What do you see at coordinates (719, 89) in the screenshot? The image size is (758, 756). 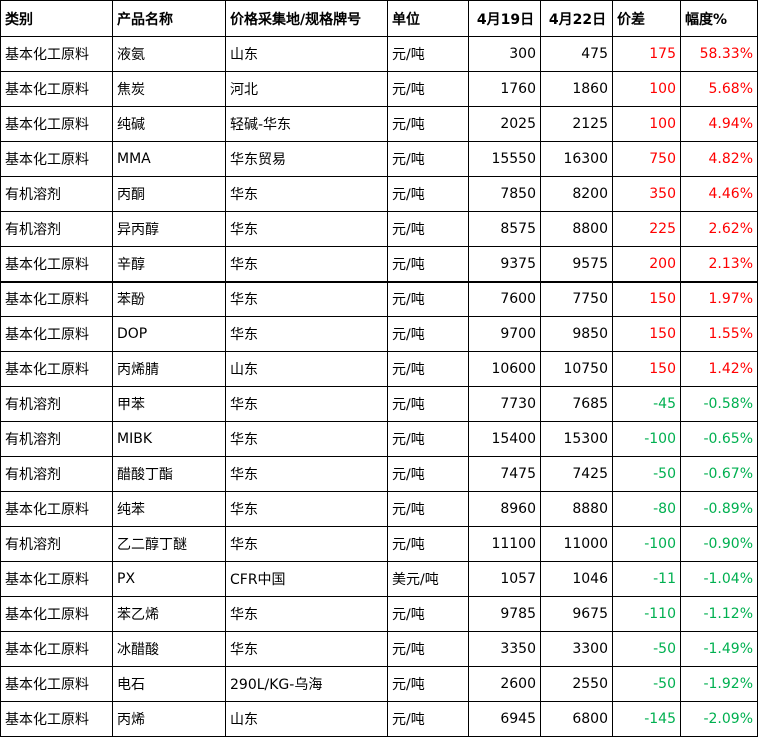 I see `cell-change-pct: 5.68%` at bounding box center [719, 89].